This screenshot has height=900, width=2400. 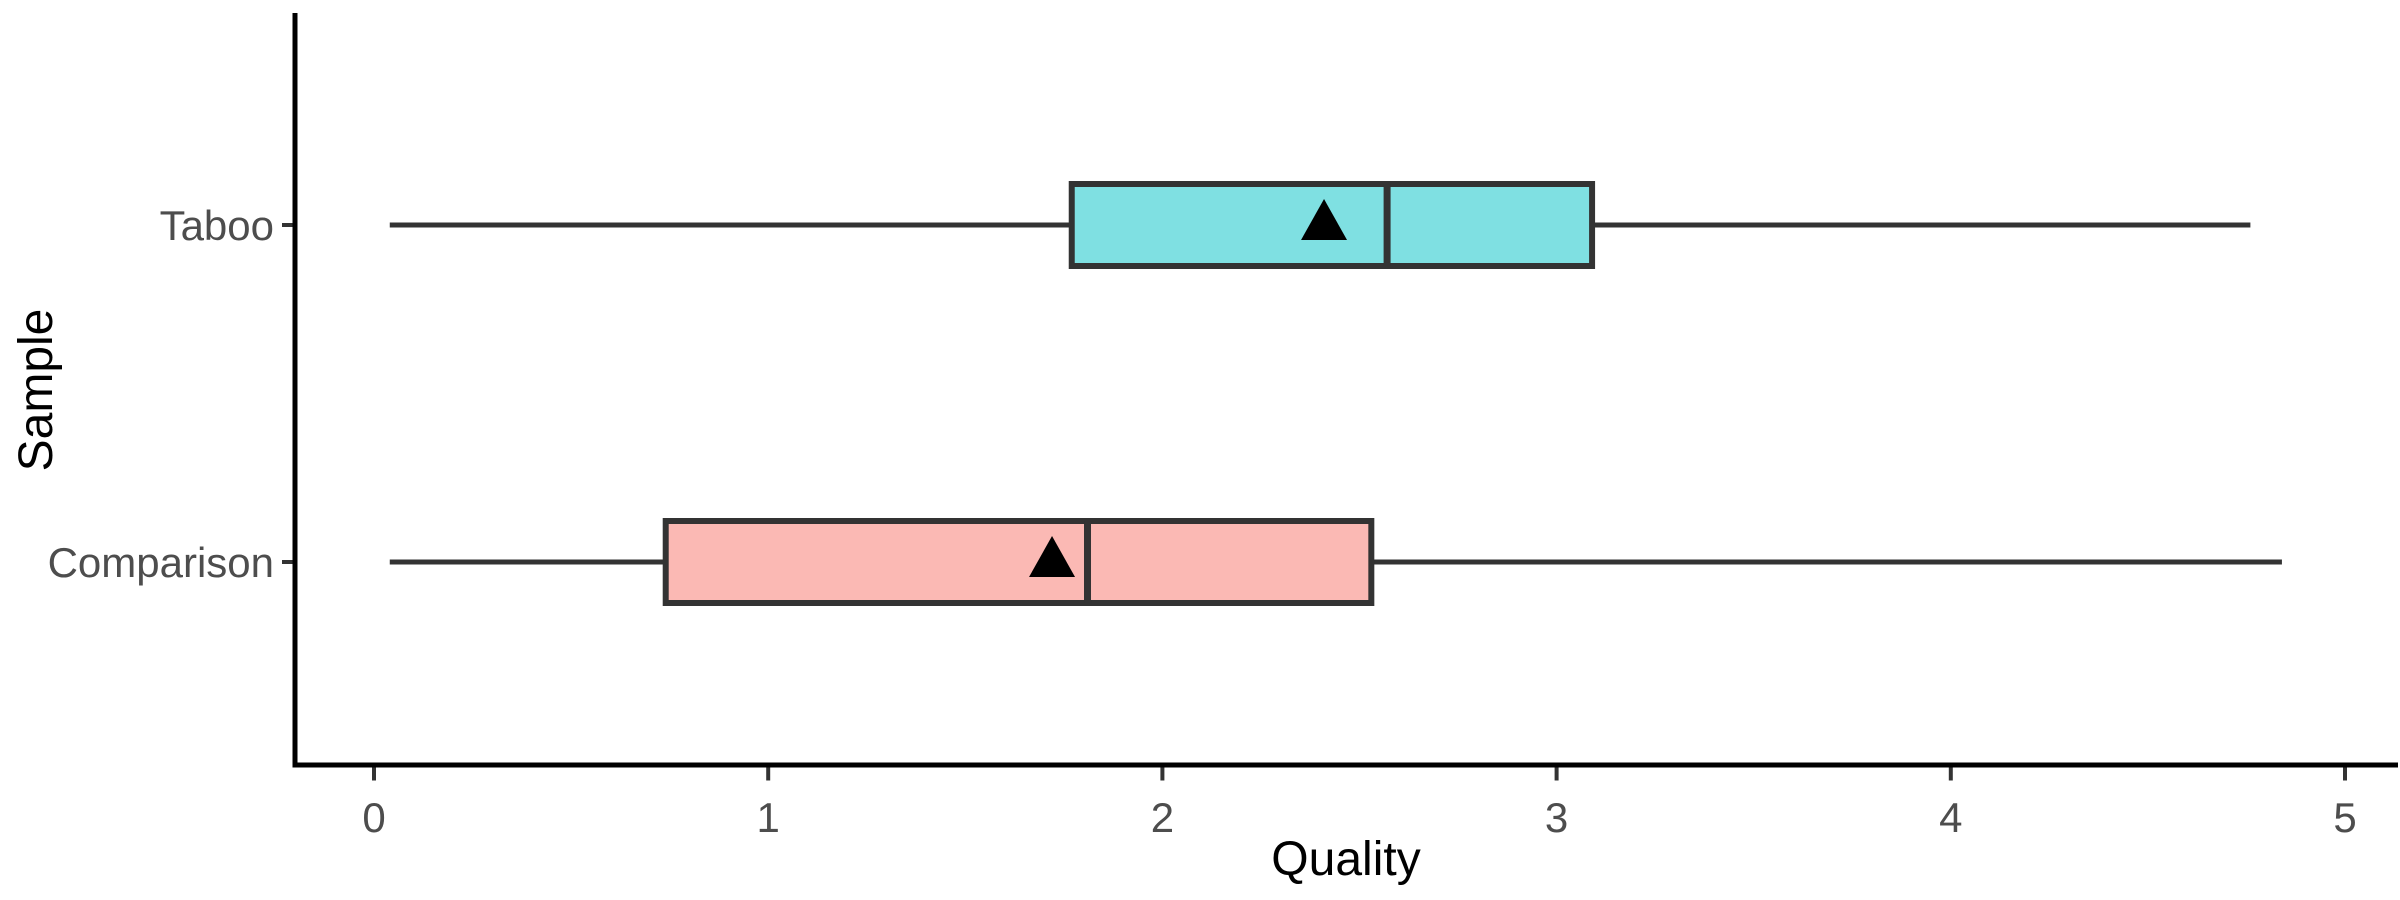 I want to click on comparison-mean-triangle-icon, so click(x=1052, y=556).